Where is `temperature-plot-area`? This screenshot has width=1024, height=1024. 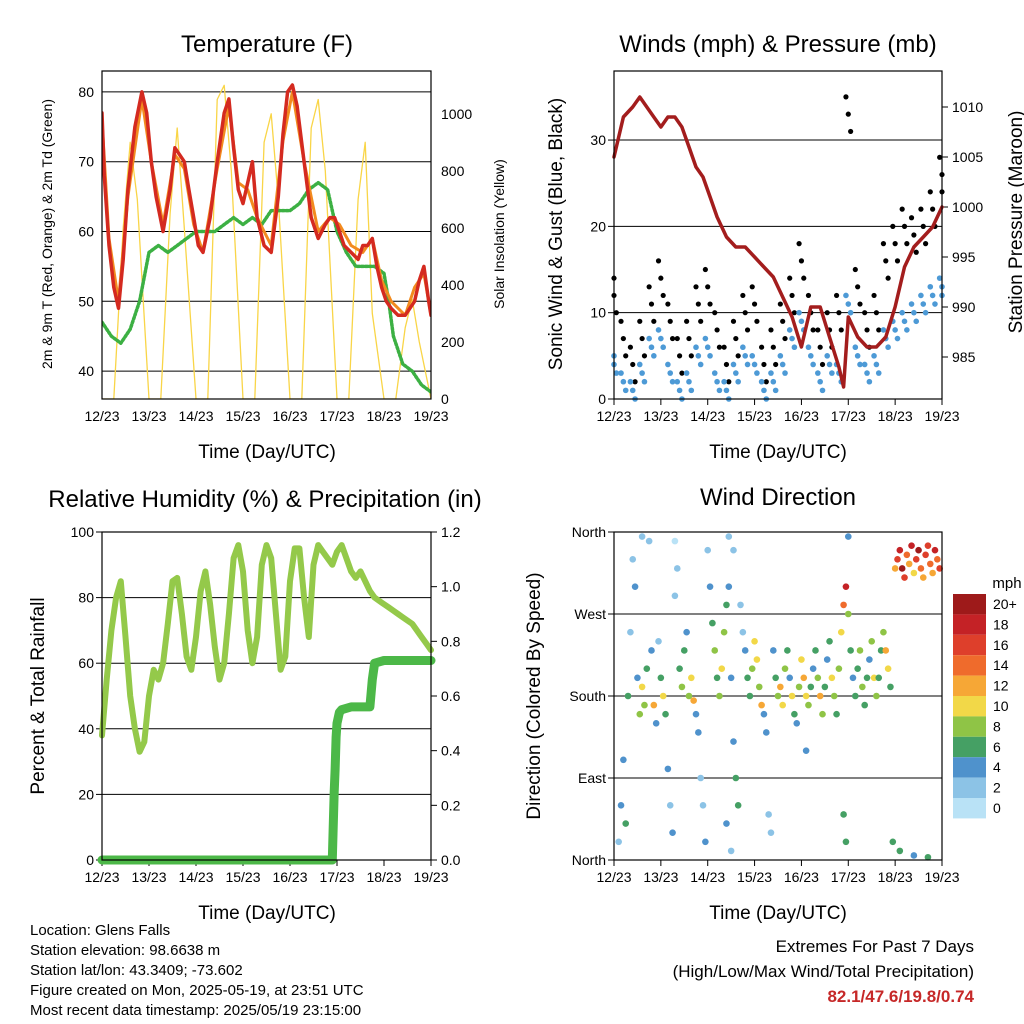 temperature-plot-area is located at coordinates (266, 241).